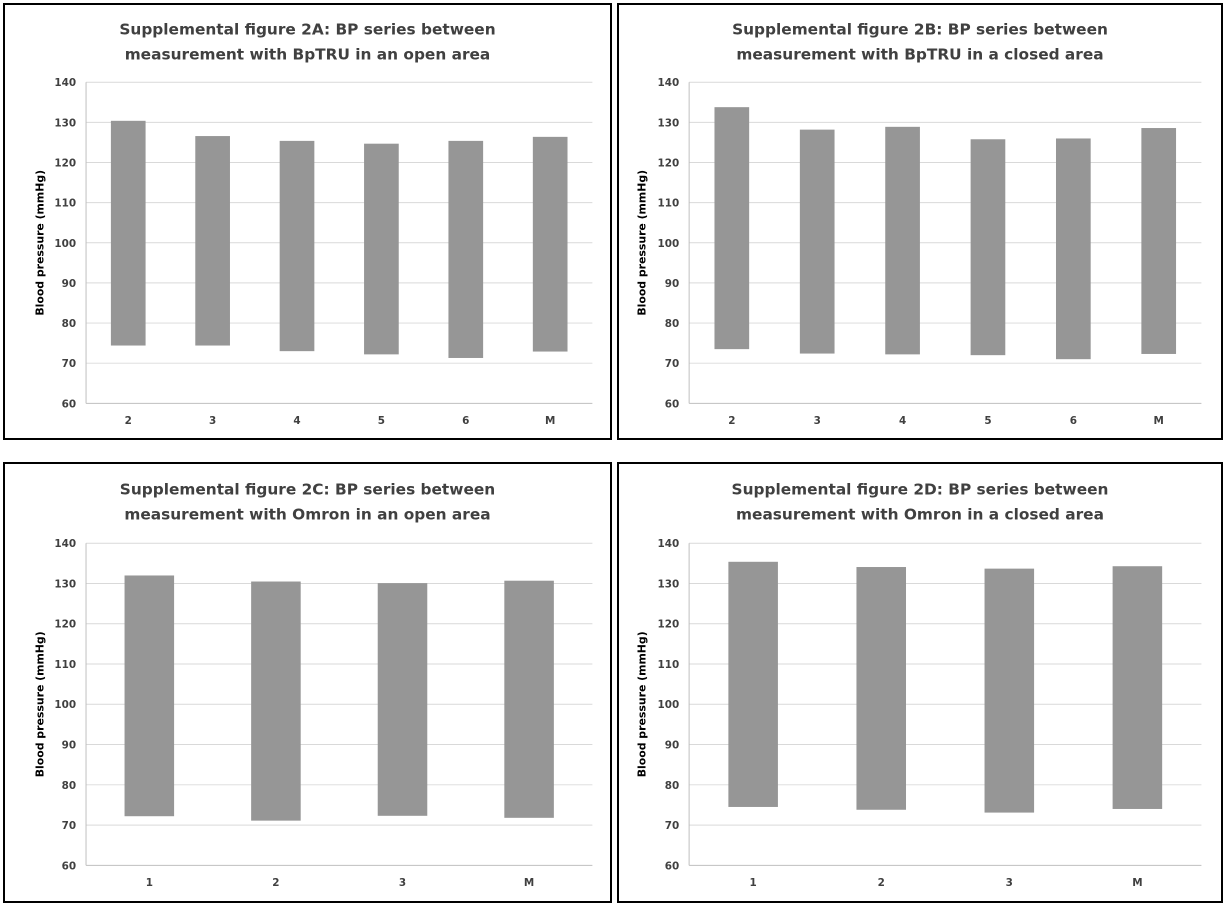 This screenshot has height=903, width=1224. I want to click on chart-title-line: measurement with Omron in an open area, so click(307, 514).